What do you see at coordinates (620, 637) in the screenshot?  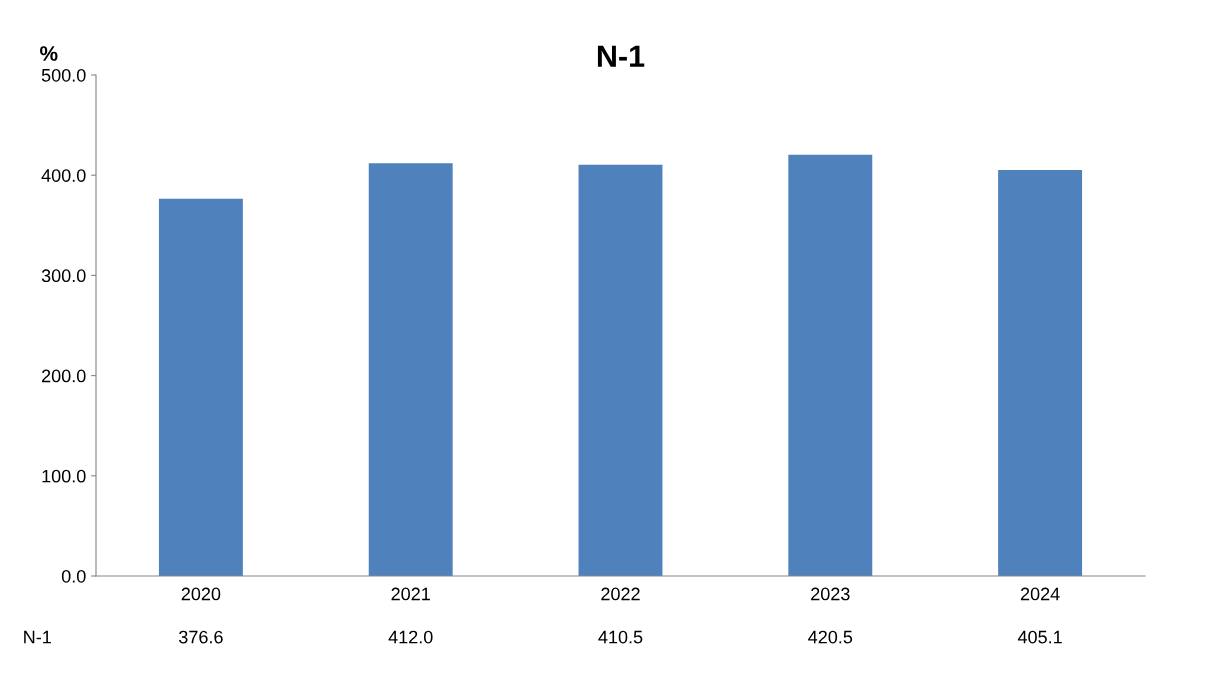 I see `data-label: 410.5` at bounding box center [620, 637].